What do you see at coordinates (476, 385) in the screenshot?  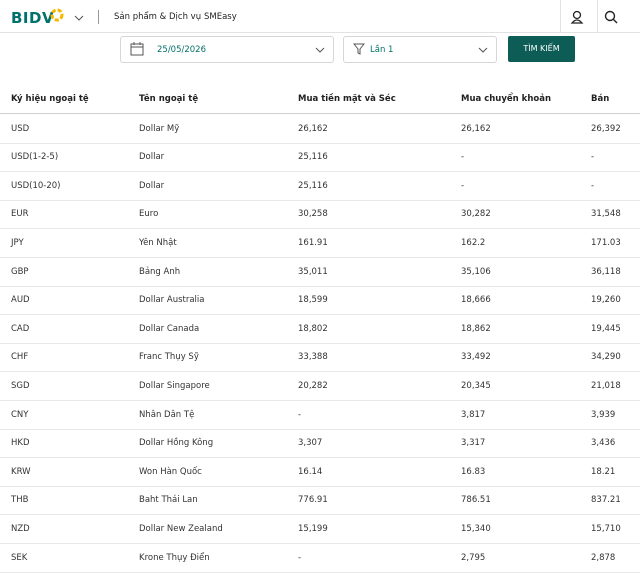 I see `table-cell: 20,345` at bounding box center [476, 385].